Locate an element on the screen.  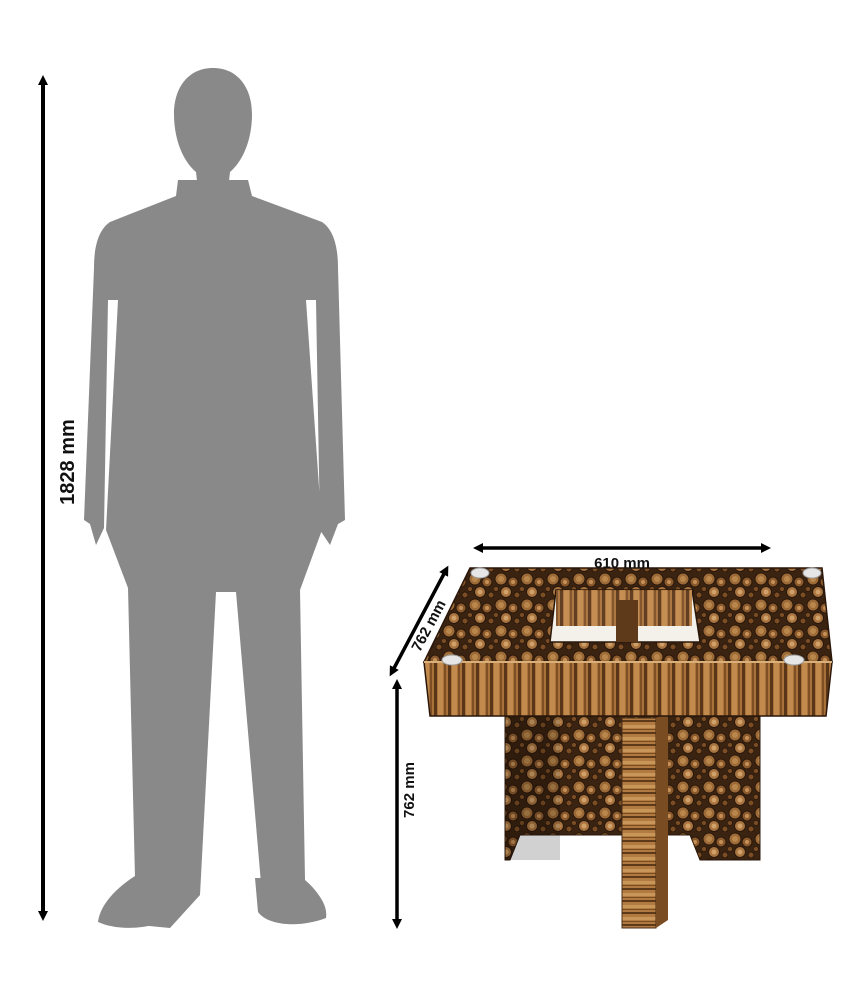
table-width-dimension: 610 mm is located at coordinates (622, 557).